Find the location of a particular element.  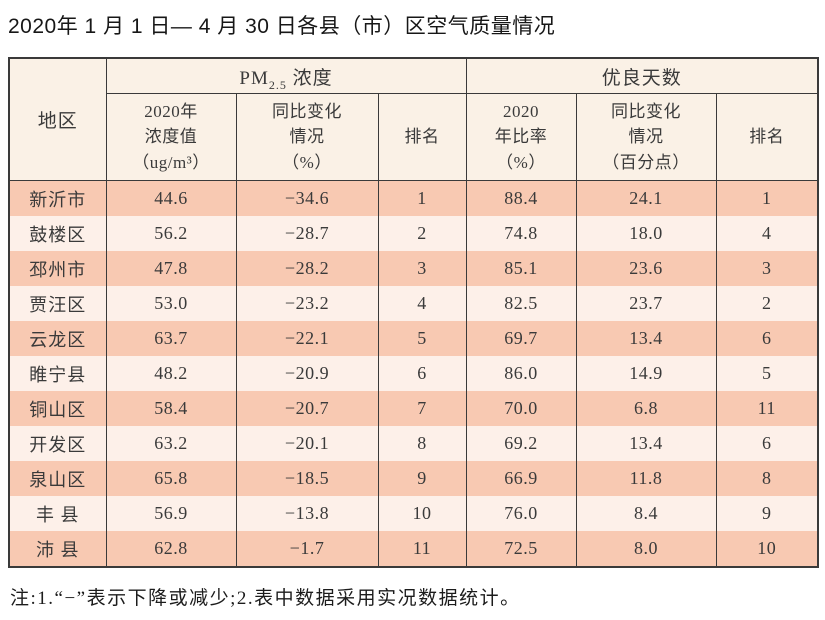

cell-pm-rank: 8 is located at coordinates (422, 443).